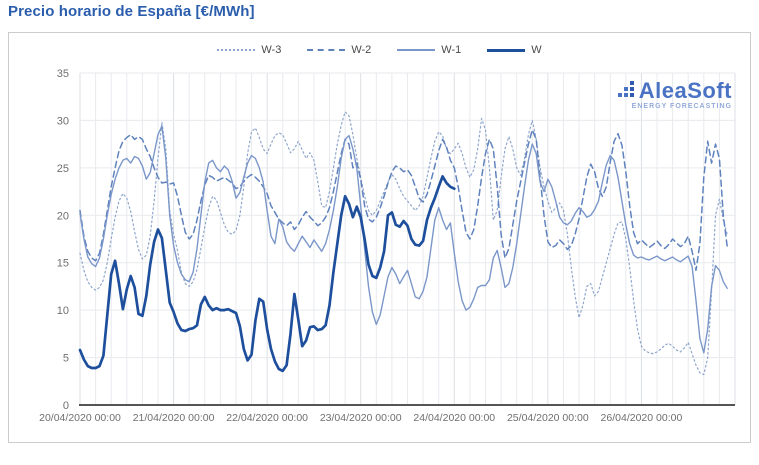  What do you see at coordinates (685, 90) in the screenshot?
I see `logo-name: AleaSoft` at bounding box center [685, 90].